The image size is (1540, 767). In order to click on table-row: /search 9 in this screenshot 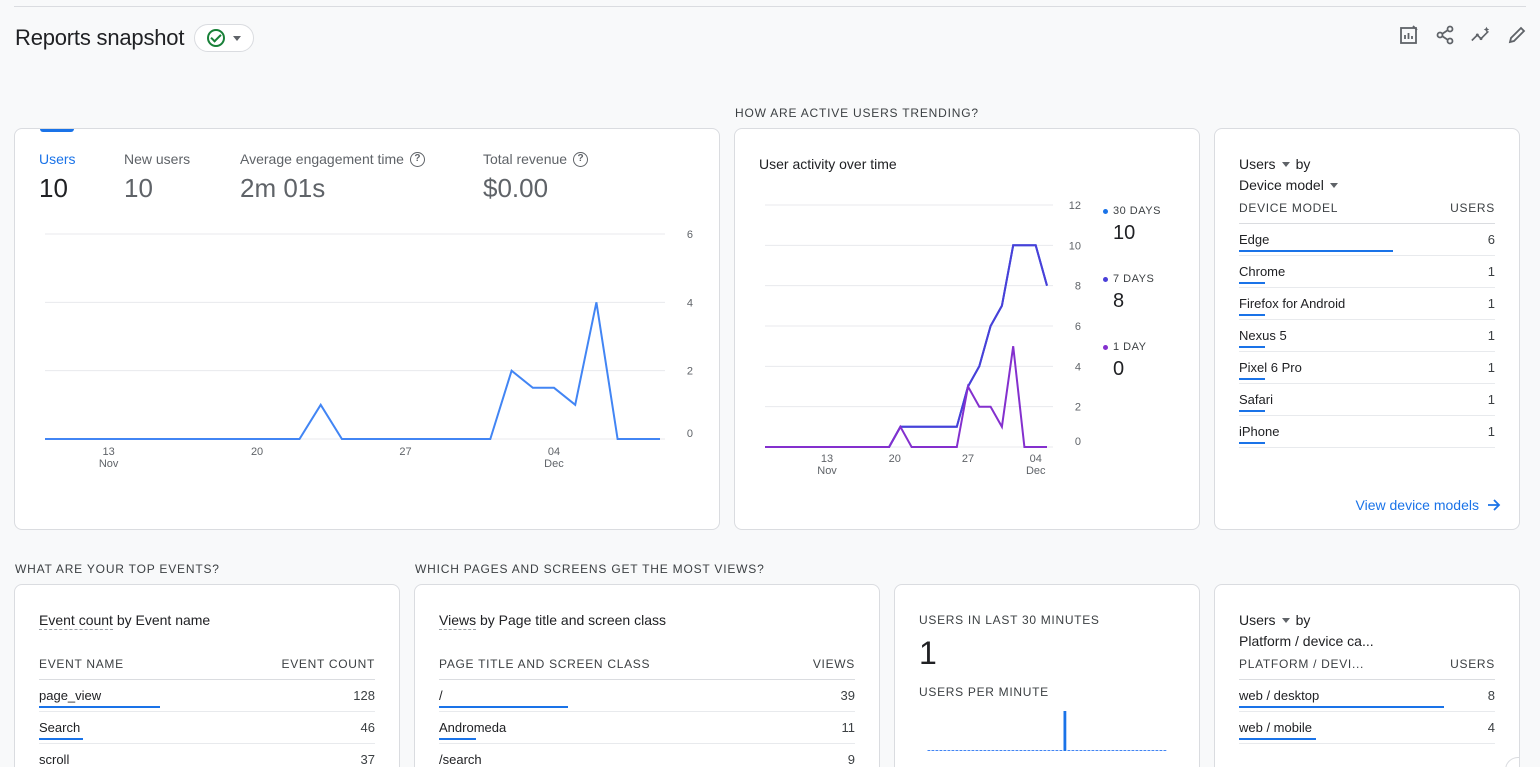, I will do `click(647, 755)`.